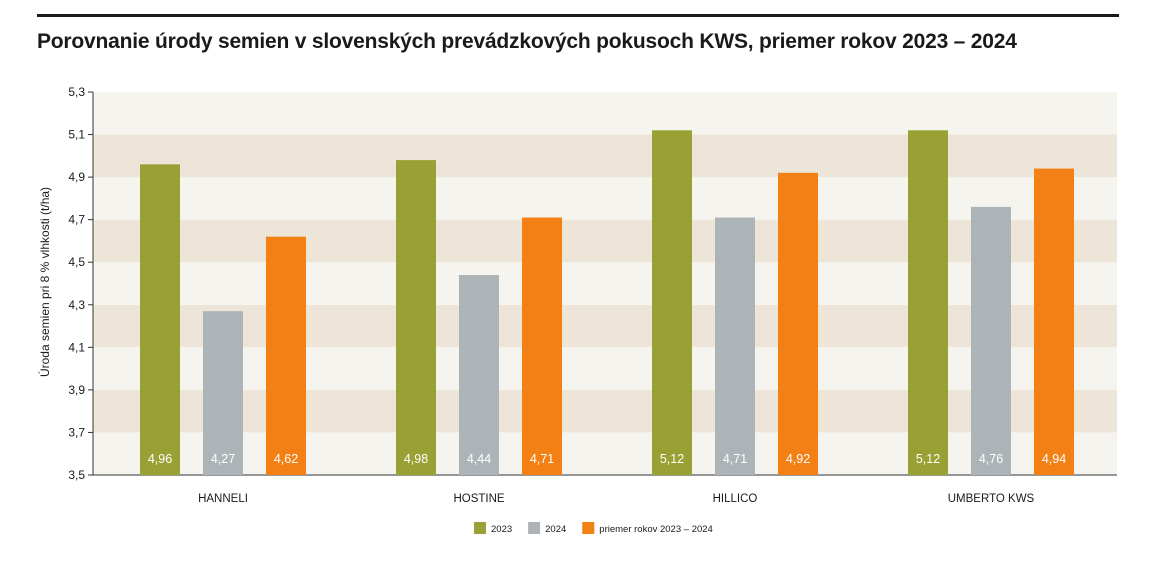 The height and width of the screenshot is (561, 1152). Describe the element at coordinates (578, 15) in the screenshot. I see `title-rule` at that location.